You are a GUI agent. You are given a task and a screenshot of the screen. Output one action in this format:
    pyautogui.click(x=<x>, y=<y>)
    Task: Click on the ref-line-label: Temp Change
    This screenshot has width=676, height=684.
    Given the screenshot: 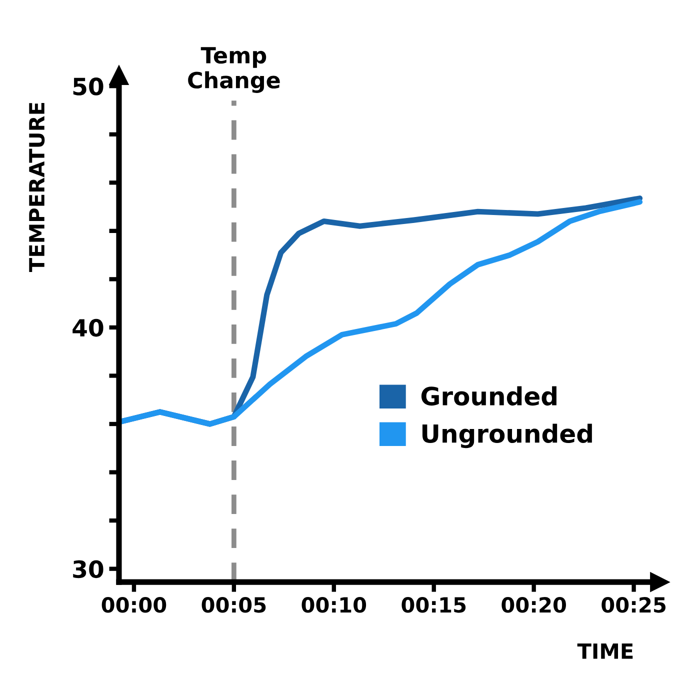 What is the action you would take?
    pyautogui.click(x=234, y=70)
    